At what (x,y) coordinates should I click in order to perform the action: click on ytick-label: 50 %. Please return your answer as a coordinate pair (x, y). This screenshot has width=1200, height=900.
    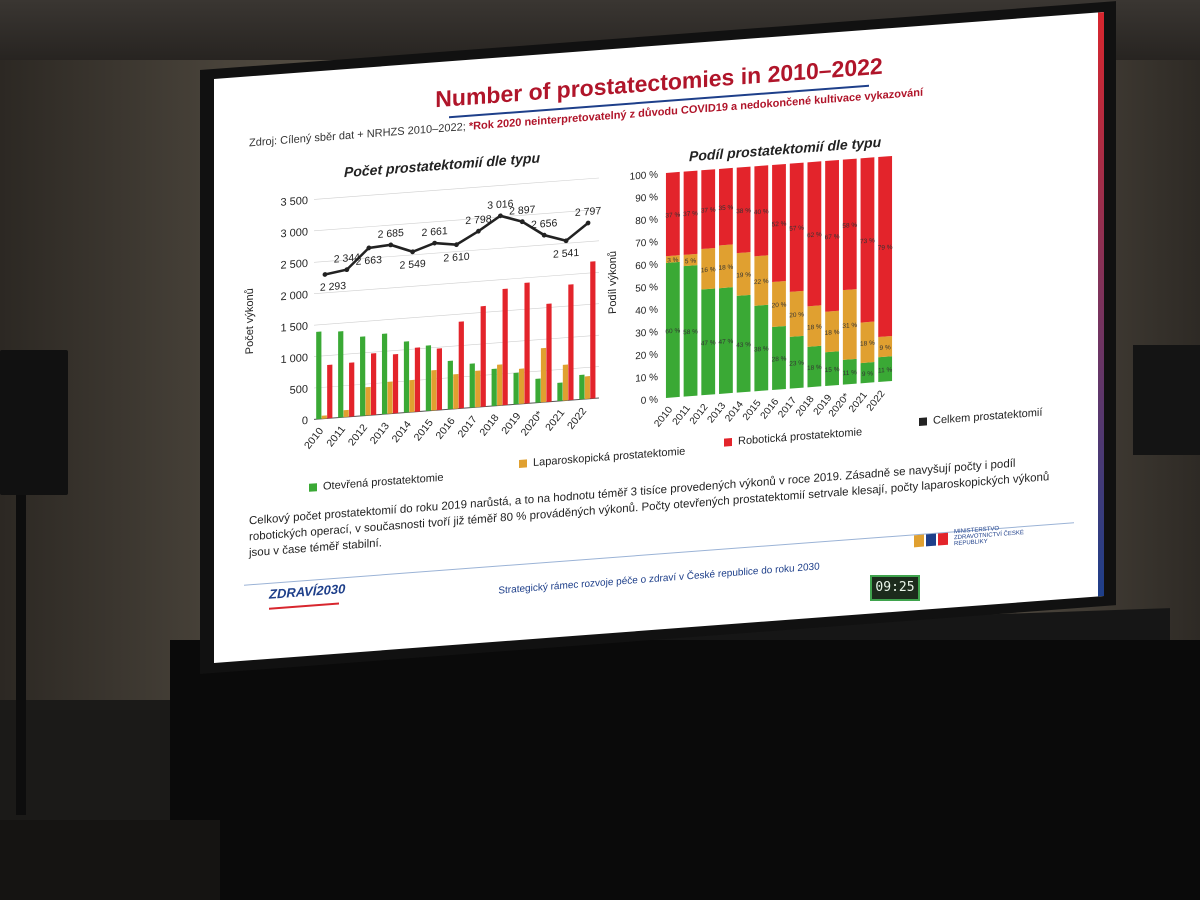
    Looking at the image, I should click on (646, 288).